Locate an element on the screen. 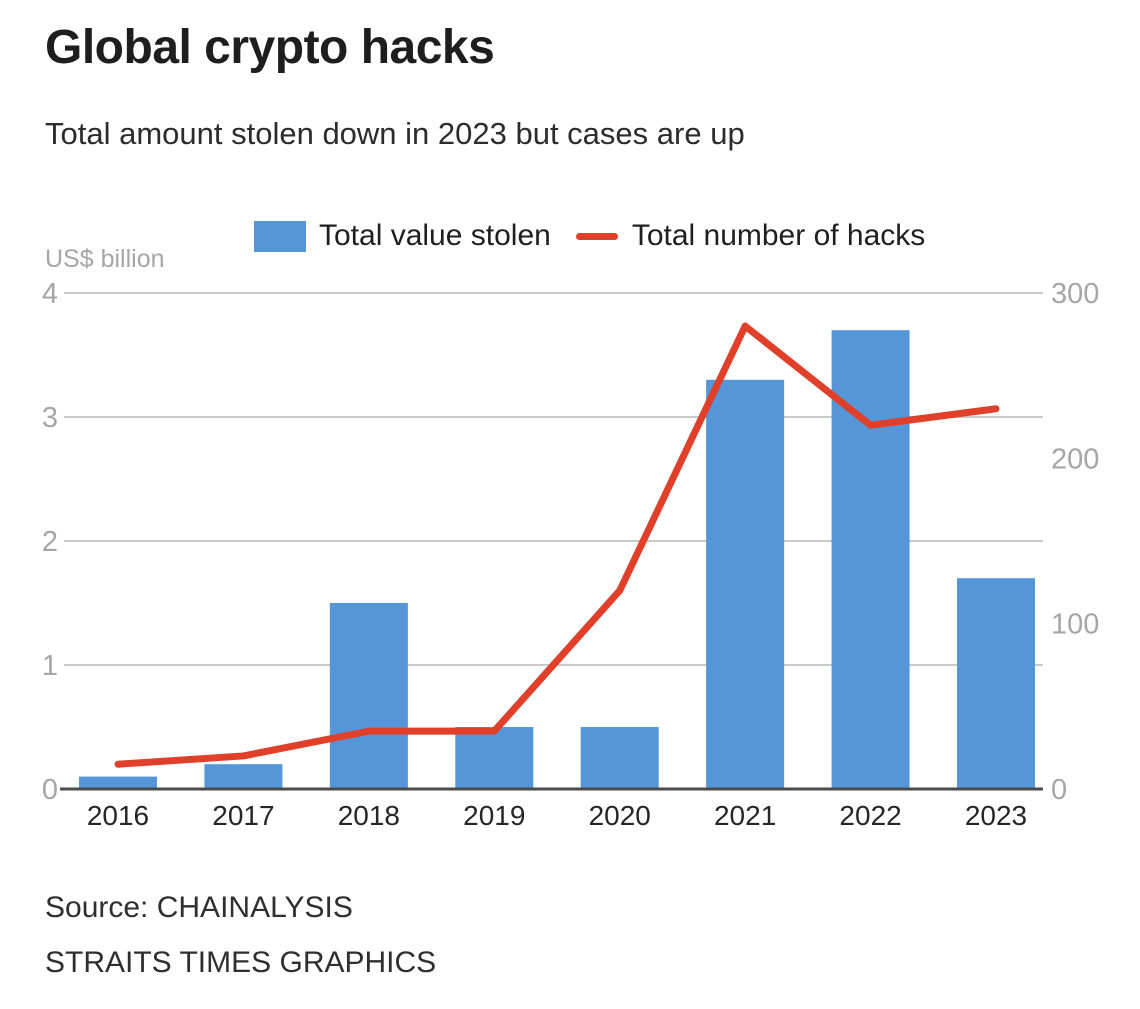 Image resolution: width=1140 pixels, height=1009 pixels. left-axis-unit-label: US$ billion is located at coordinates (105, 259).